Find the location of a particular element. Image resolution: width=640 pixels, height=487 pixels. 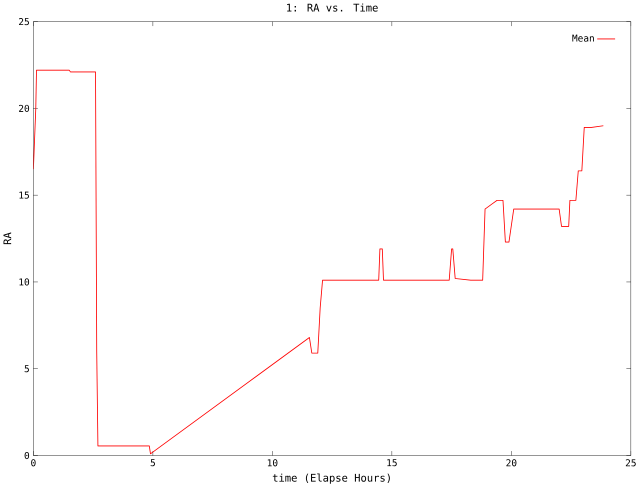

chart-title: 1: RA vs. Time is located at coordinates (332, 7).